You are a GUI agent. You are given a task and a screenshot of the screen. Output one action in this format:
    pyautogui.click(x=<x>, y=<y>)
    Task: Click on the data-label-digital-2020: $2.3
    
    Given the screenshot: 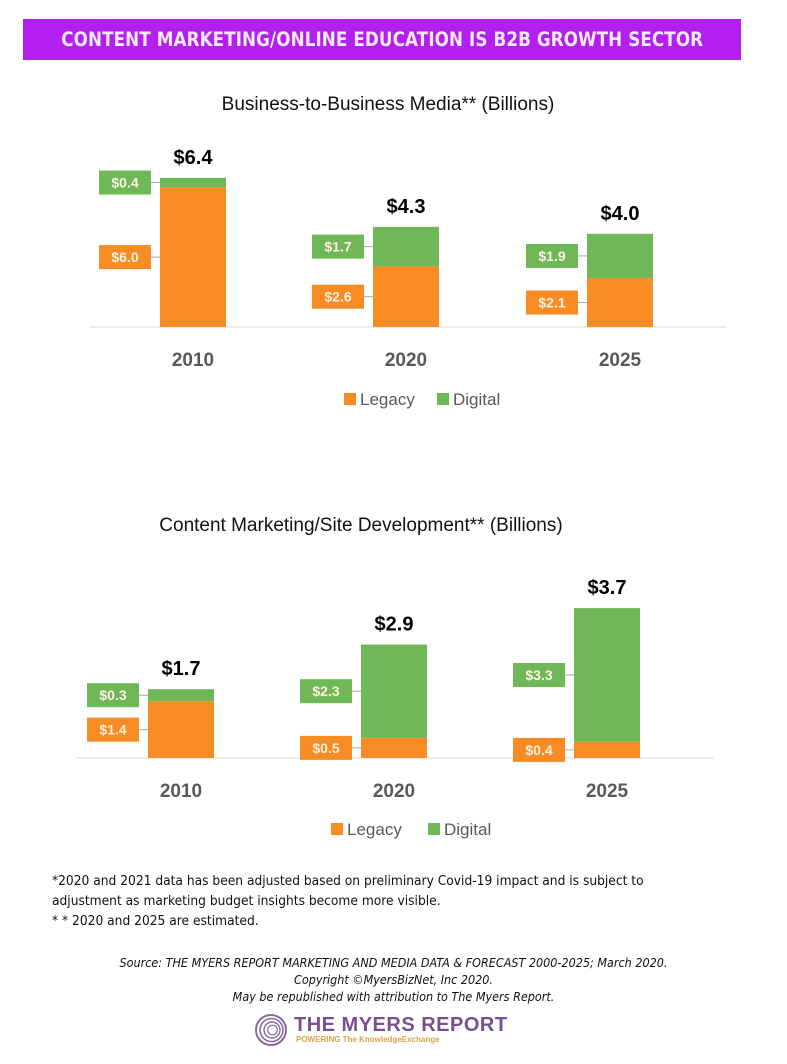 What is the action you would take?
    pyautogui.click(x=325, y=691)
    